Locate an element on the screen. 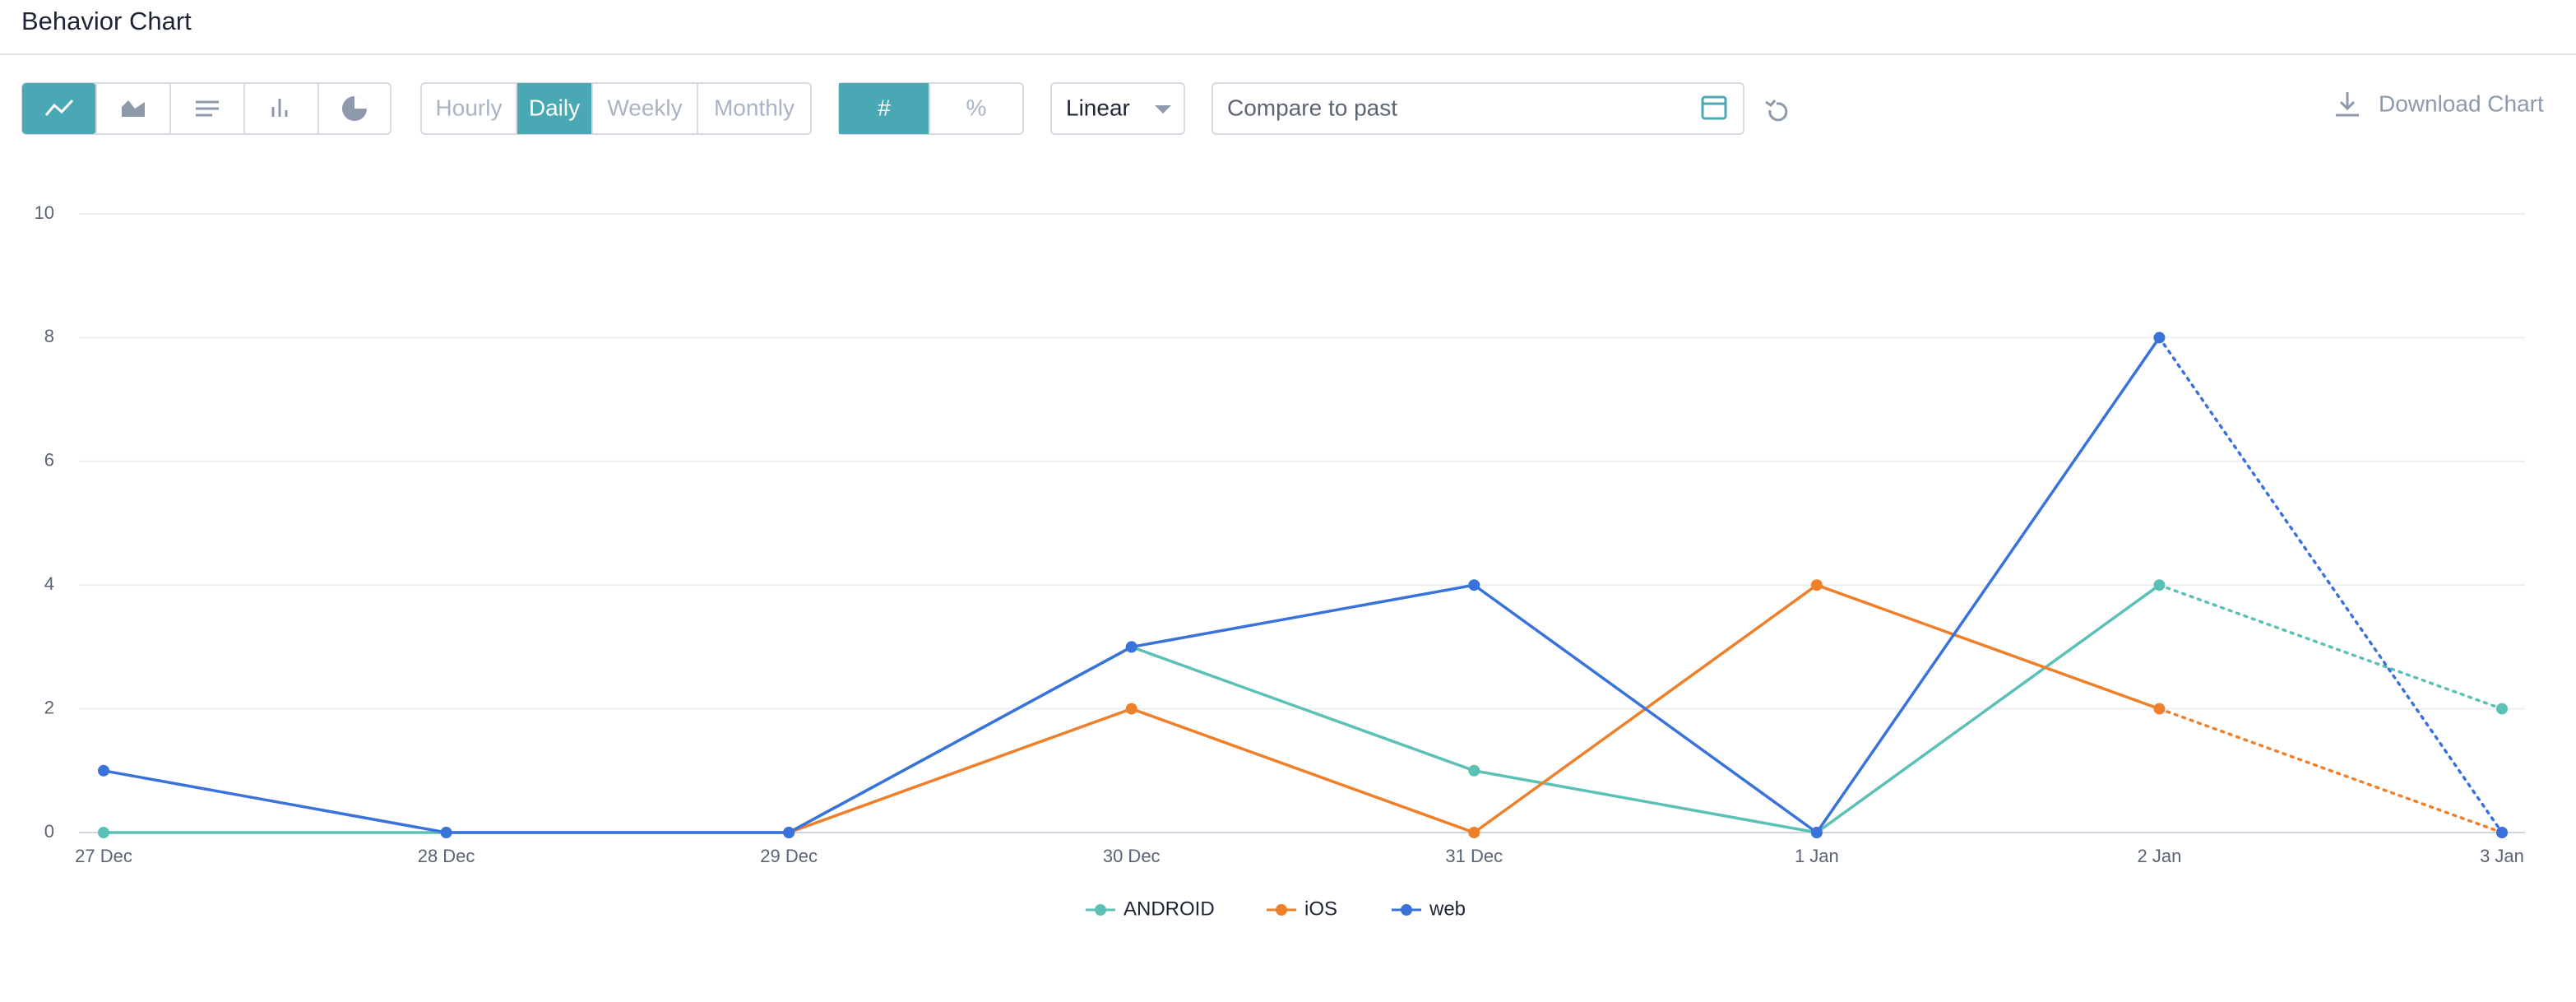 The image size is (2576, 1002). page-title: Behavior Chart is located at coordinates (106, 21).